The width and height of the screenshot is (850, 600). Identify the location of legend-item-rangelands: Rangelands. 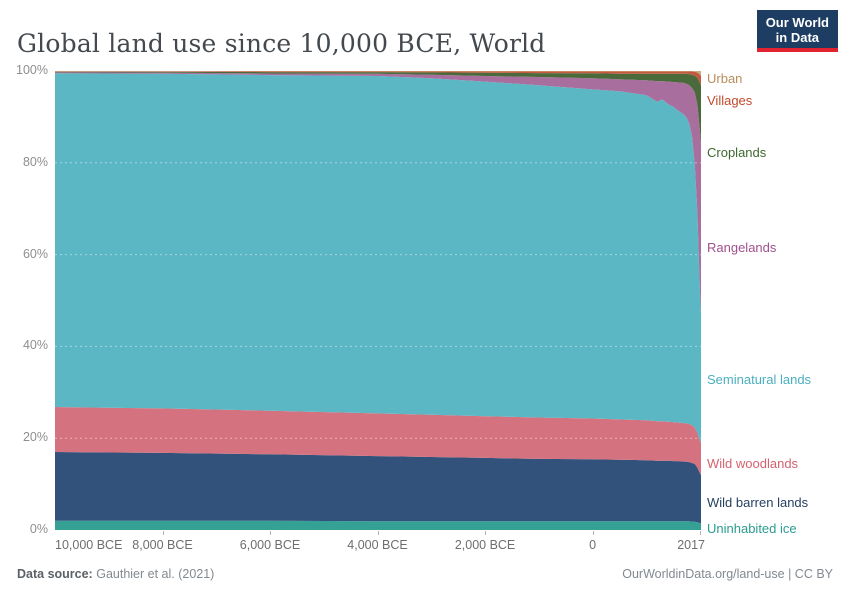
(742, 247).